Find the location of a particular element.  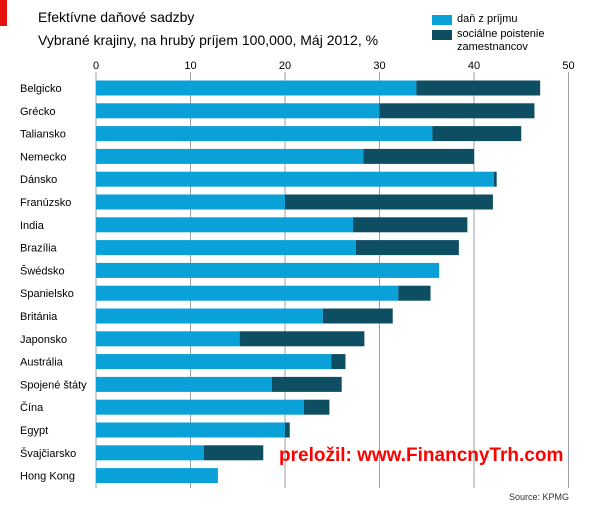

legend-swatch-income-tax is located at coordinates (442, 20).